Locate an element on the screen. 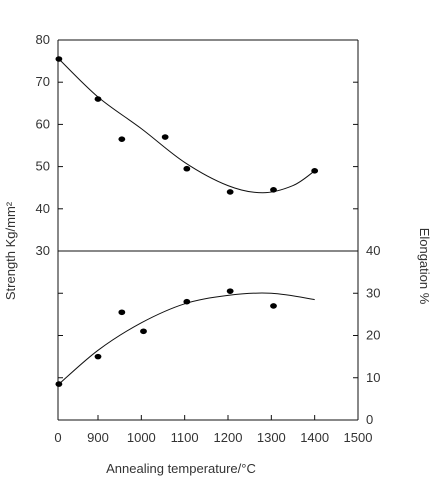  x-tick-label: 1300 is located at coordinates (271, 437).